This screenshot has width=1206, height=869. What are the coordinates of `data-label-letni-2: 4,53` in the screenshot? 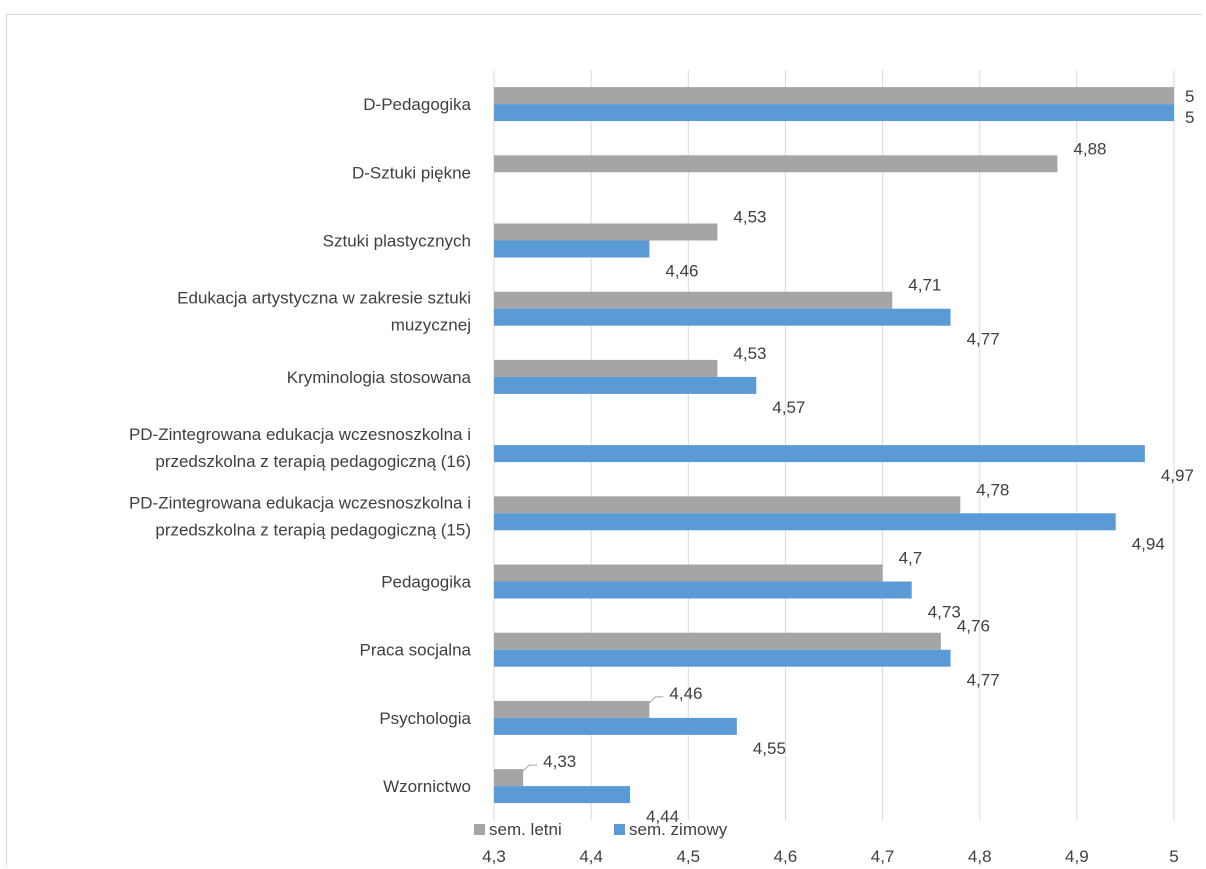 It's located at (749, 217).